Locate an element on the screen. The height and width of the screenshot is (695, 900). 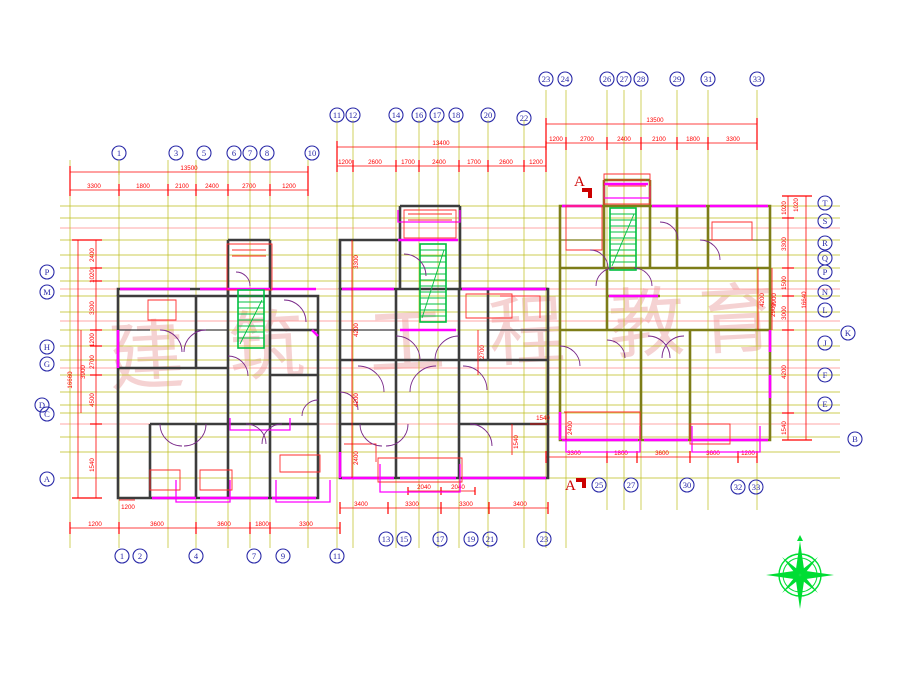
svg-text: 5 is located at coordinates (204, 153).